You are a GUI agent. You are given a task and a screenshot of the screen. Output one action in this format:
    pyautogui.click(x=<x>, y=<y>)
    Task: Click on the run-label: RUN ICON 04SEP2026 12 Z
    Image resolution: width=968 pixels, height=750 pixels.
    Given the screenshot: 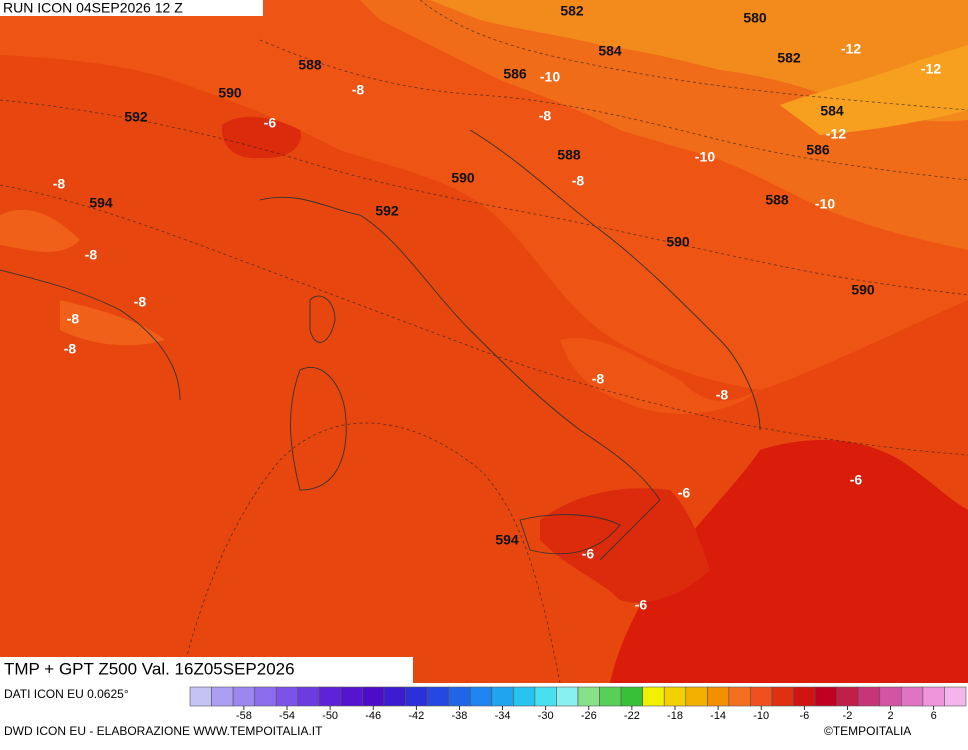 What is the action you would take?
    pyautogui.click(x=93, y=8)
    